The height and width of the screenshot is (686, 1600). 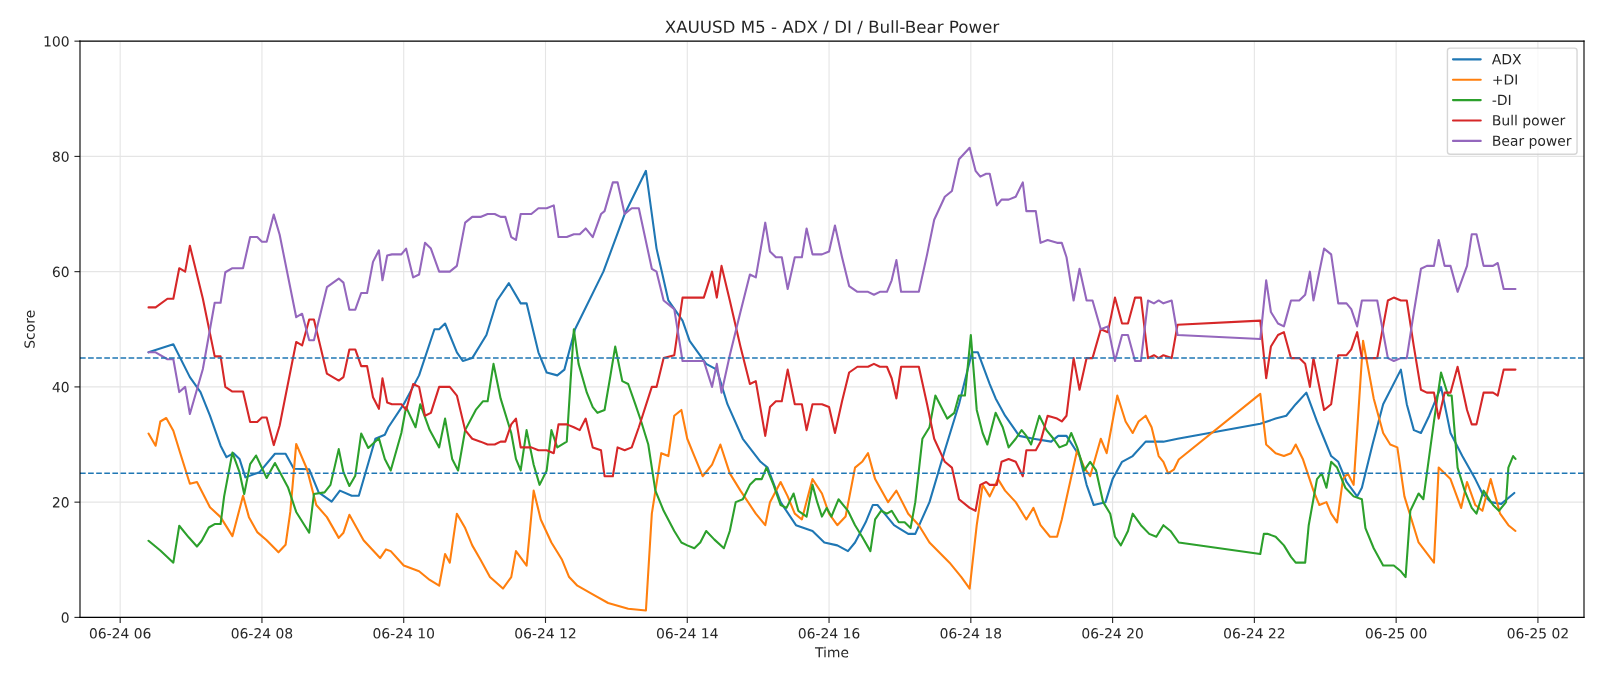 What do you see at coordinates (1112, 633) in the screenshot?
I see `x-tick-label: 06-24 20` at bounding box center [1112, 633].